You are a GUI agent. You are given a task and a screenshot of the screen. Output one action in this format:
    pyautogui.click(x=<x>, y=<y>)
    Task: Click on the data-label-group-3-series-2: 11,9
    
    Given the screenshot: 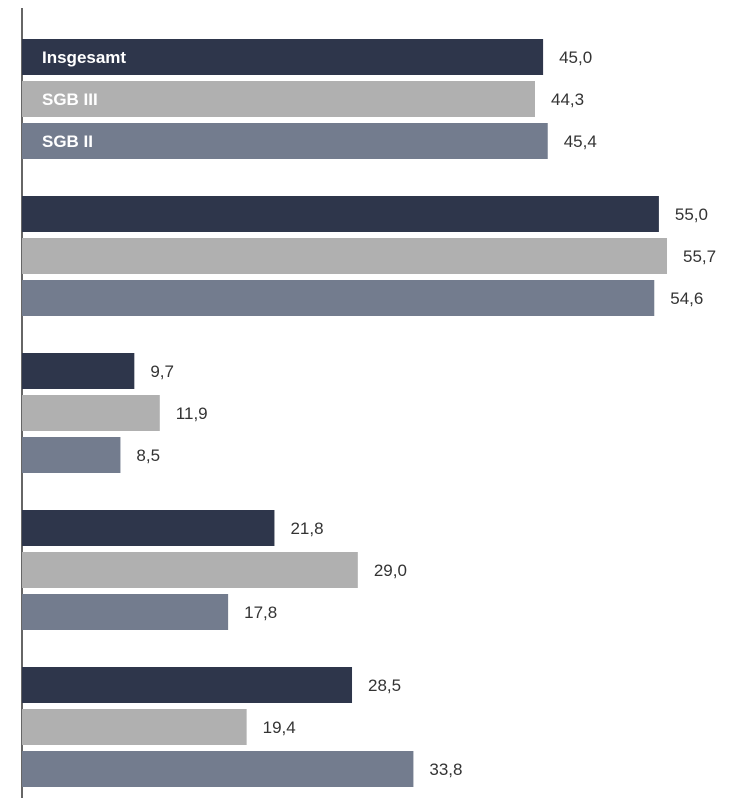 What is the action you would take?
    pyautogui.click(x=192, y=413)
    